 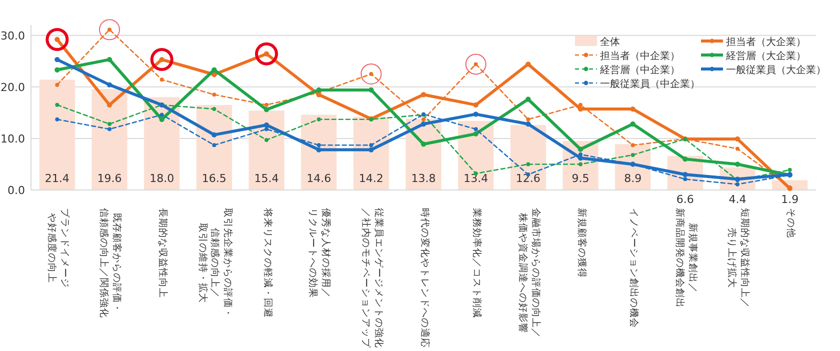 What do you see at coordinates (16, 190) in the screenshot?
I see `y-tick-label: 0.0` at bounding box center [16, 190].